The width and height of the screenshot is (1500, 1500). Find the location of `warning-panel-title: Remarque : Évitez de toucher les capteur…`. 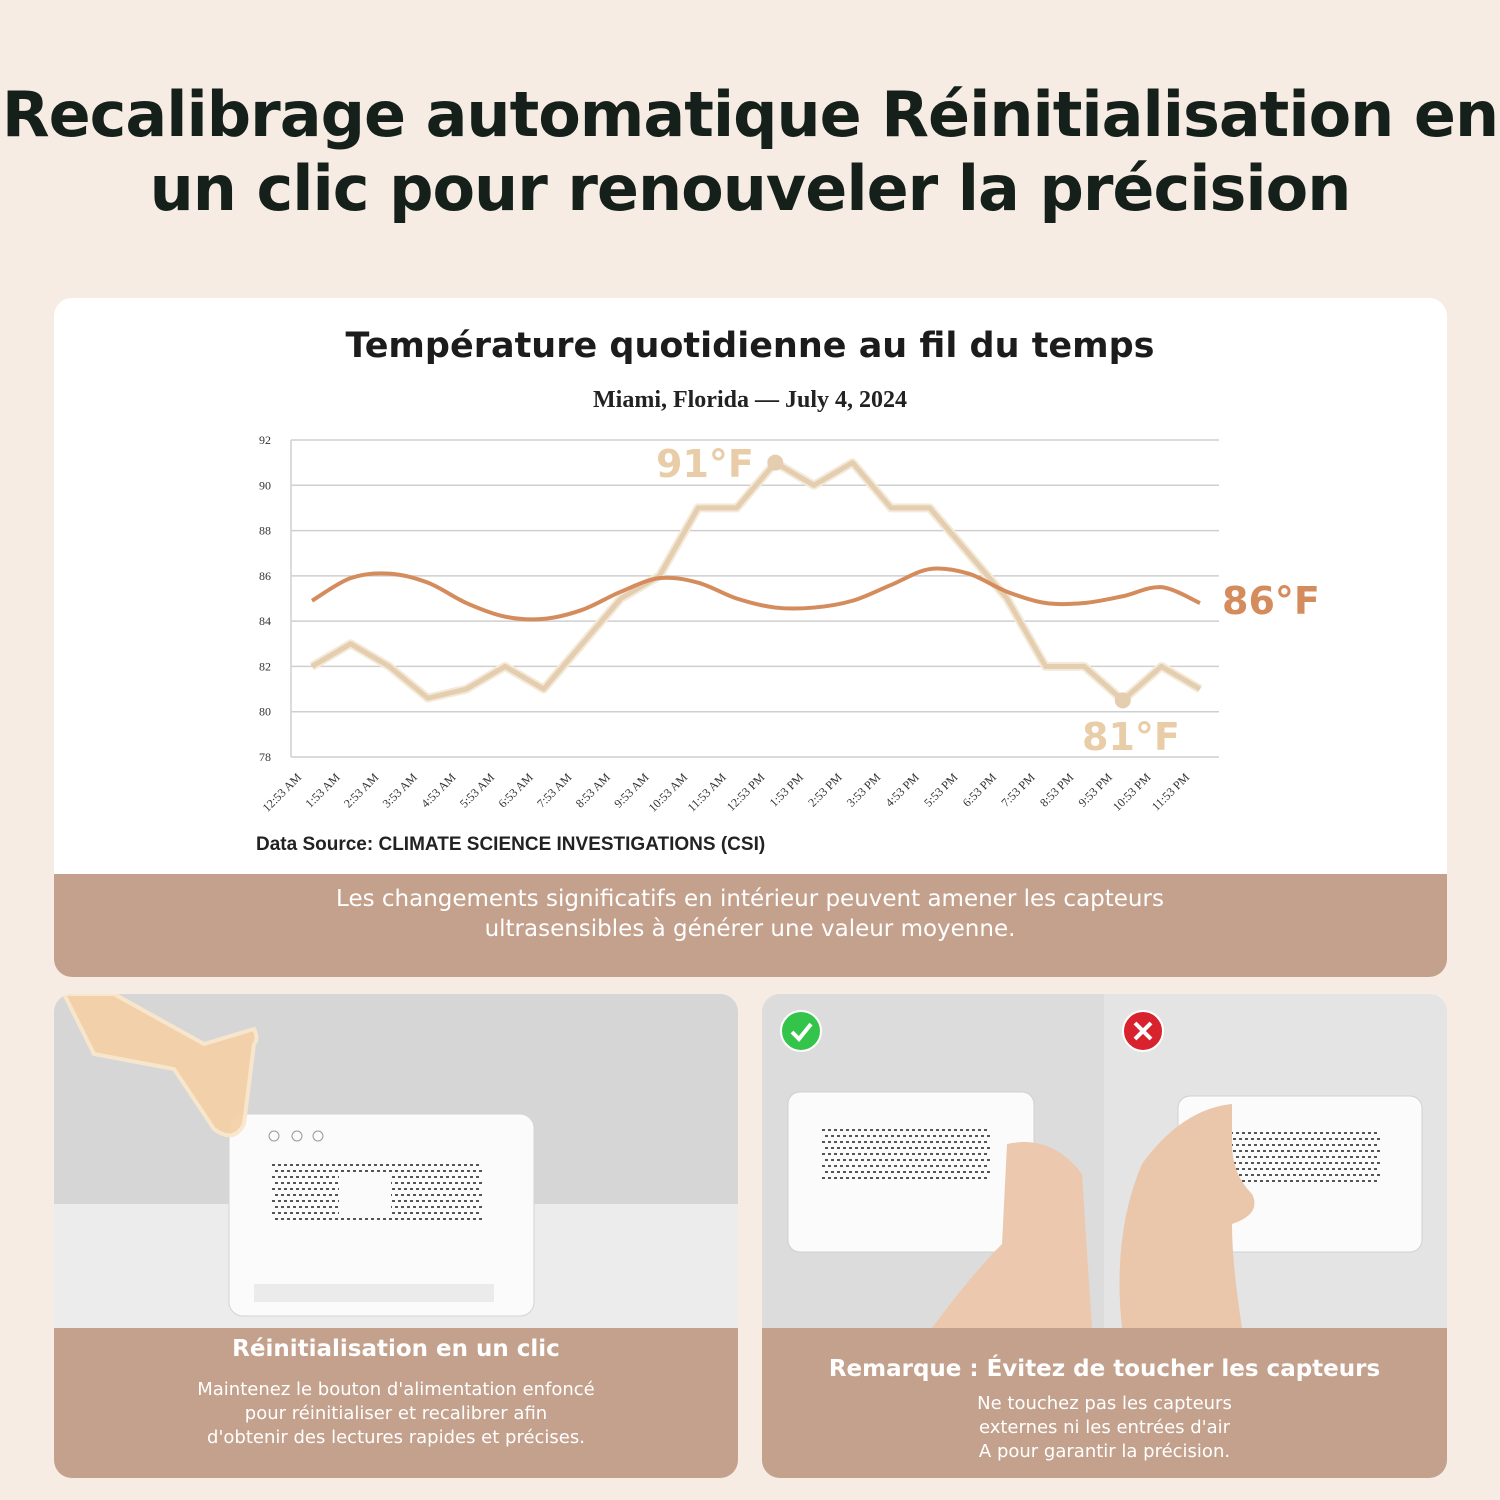

warning-panel-title: Remarque : Évitez de toucher les capteur… is located at coordinates (1104, 1369).